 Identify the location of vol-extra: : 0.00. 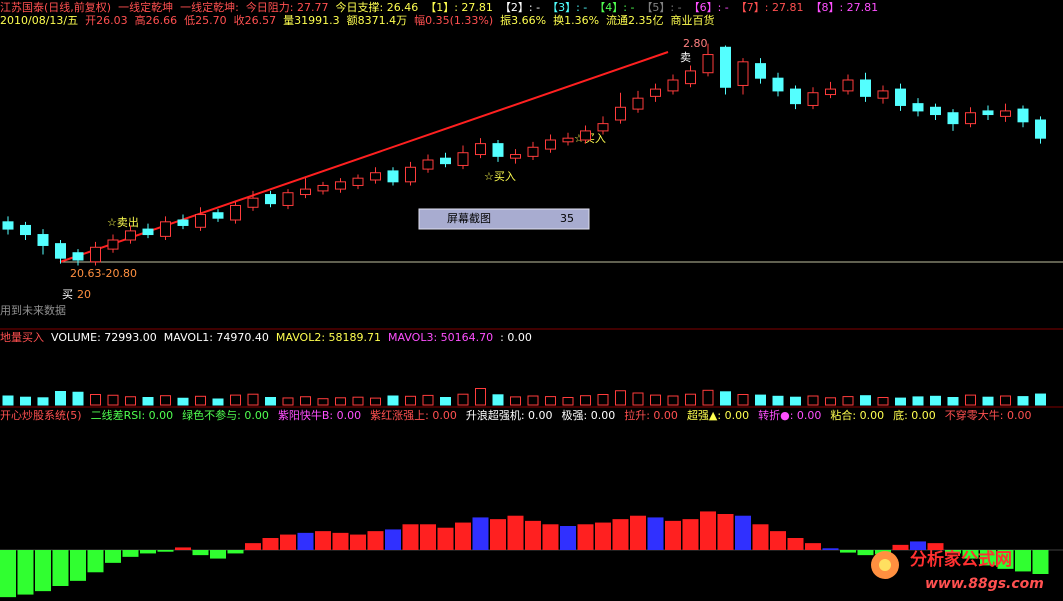
(516, 337).